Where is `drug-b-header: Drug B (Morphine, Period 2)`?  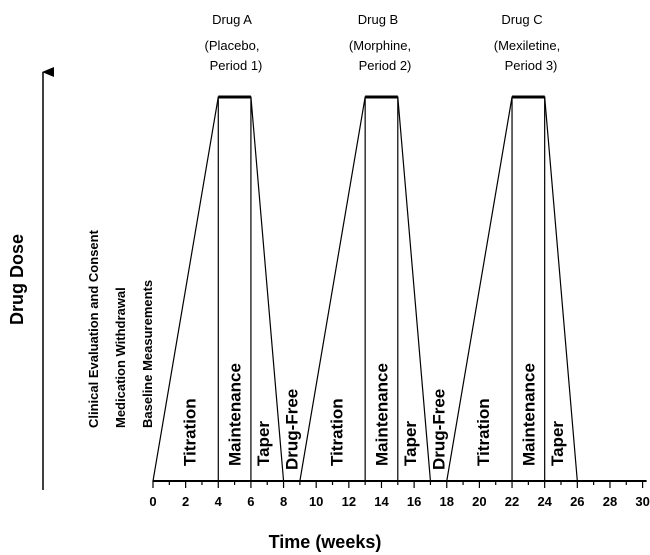 drug-b-header: Drug B (Morphine, Period 2) is located at coordinates (380, 42).